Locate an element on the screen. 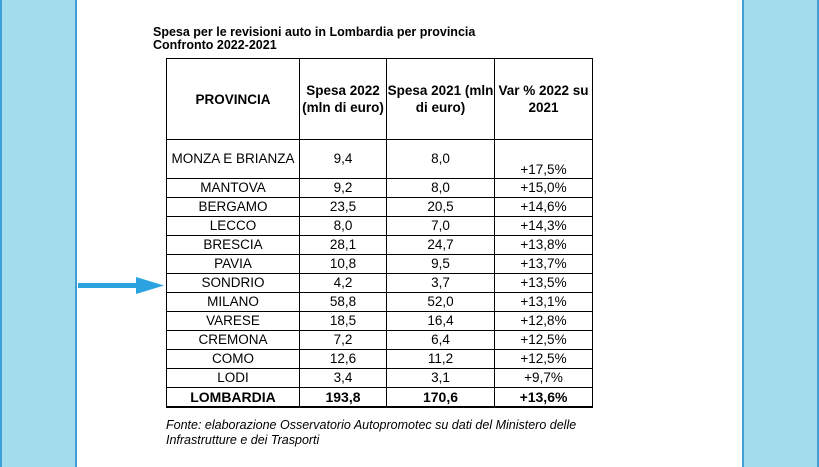  cell-spesa-2021: 16,4 is located at coordinates (440, 321).